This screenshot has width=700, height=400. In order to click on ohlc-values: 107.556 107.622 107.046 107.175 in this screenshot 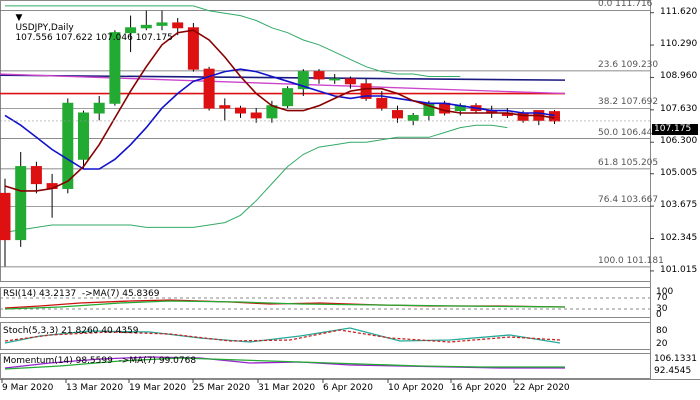, I will do `click(94, 38)`.